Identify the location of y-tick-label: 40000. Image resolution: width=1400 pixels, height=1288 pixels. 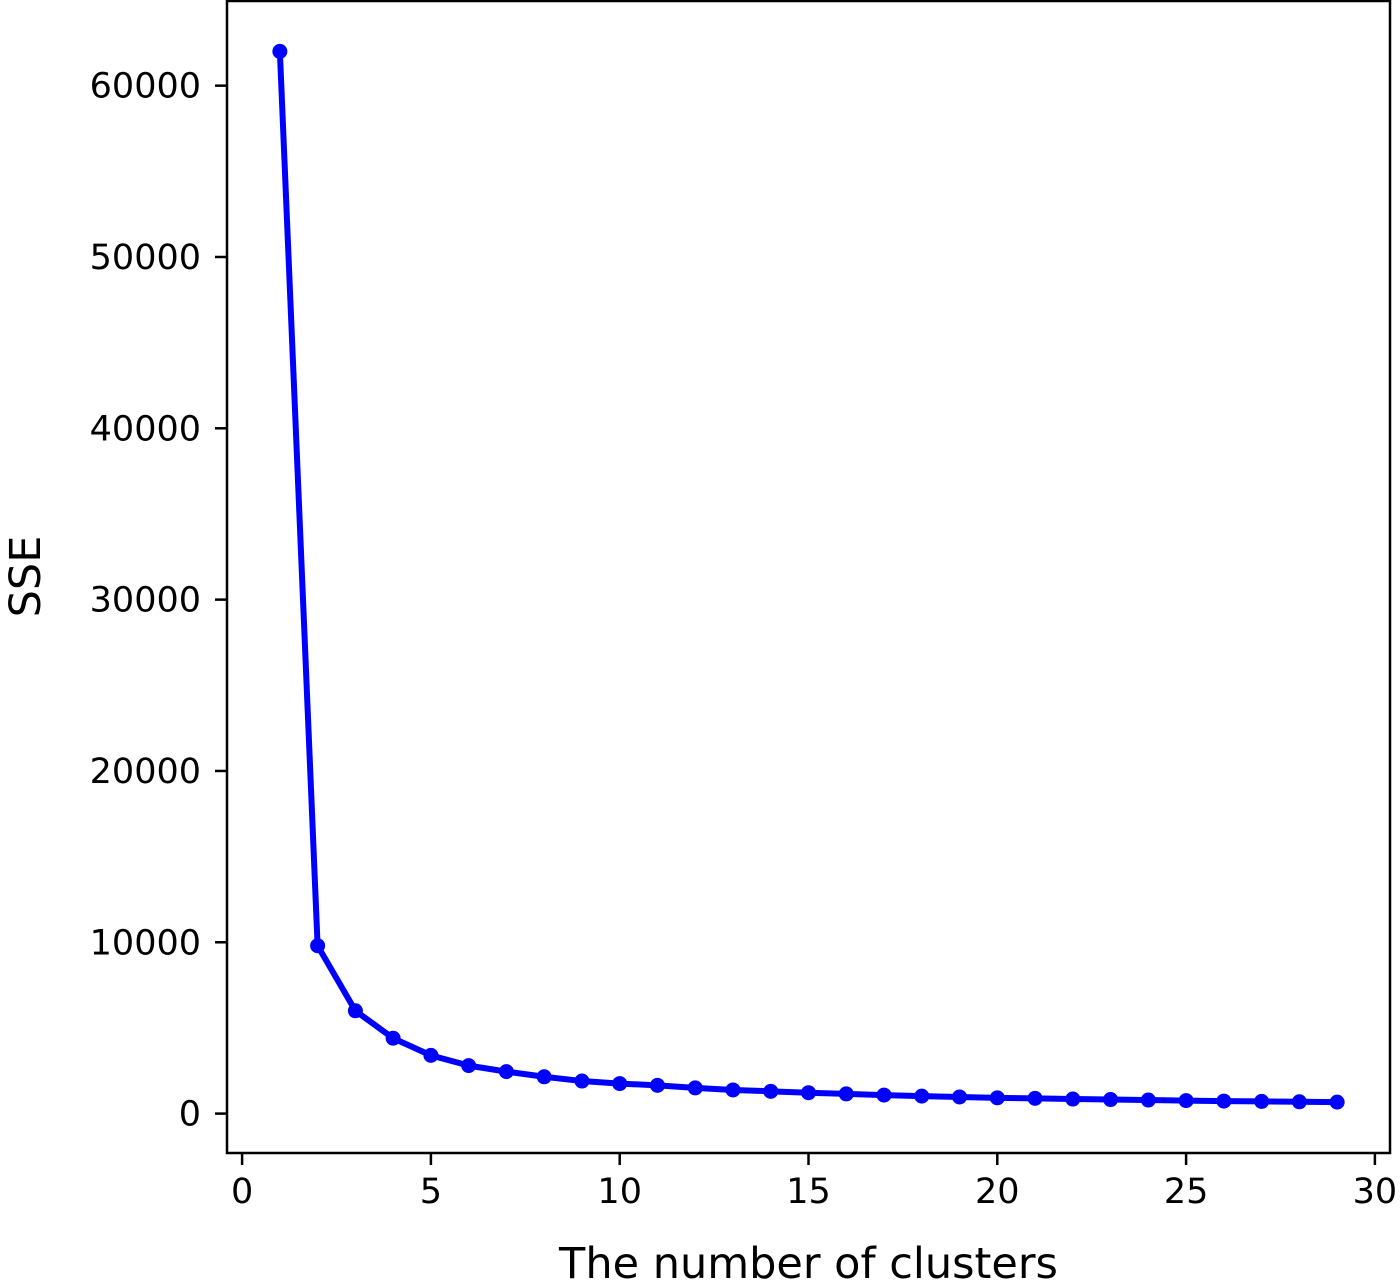
(145, 429).